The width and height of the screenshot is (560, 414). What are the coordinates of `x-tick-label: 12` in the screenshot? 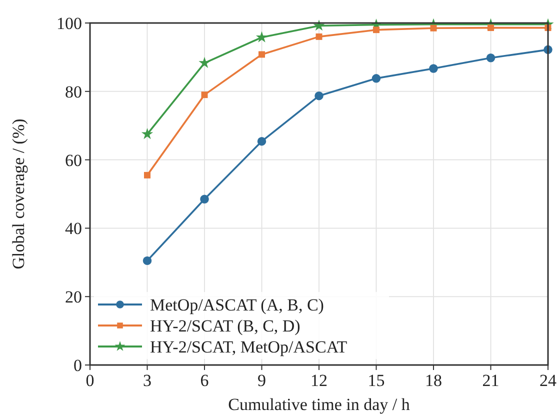 It's located at (319, 380).